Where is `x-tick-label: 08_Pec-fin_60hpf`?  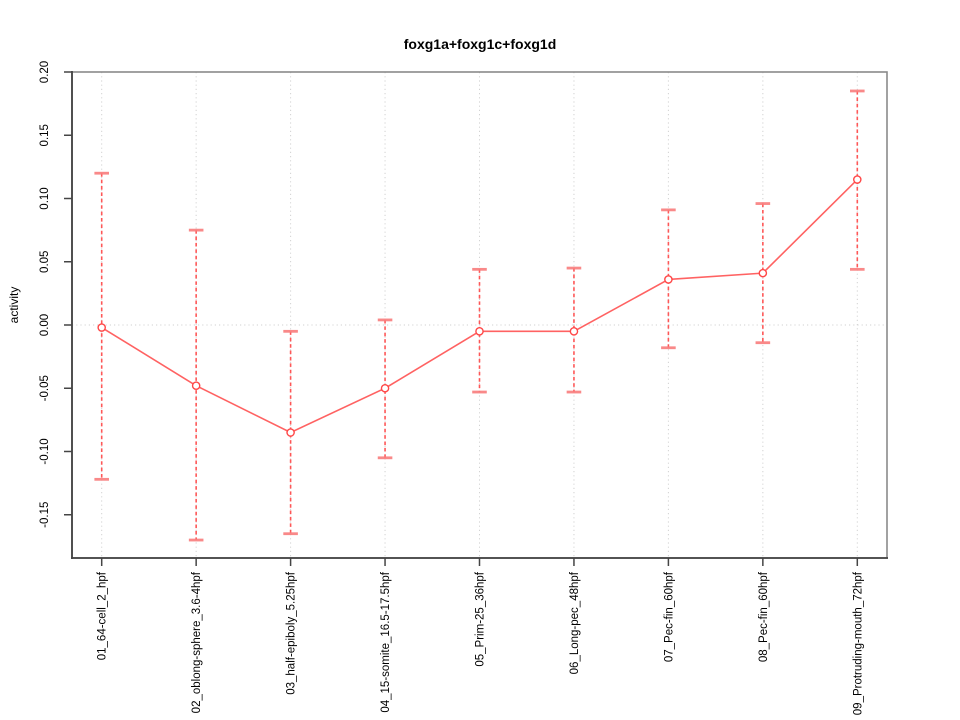 x-tick-label: 08_Pec-fin_60hpf is located at coordinates (764, 616).